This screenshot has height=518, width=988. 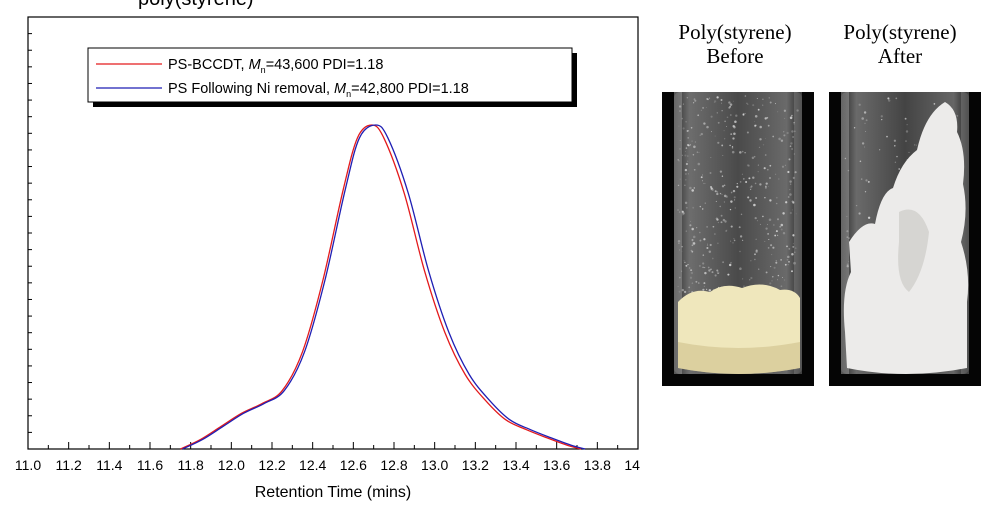 I want to click on x-tick-label: 11.6, so click(x=150, y=465).